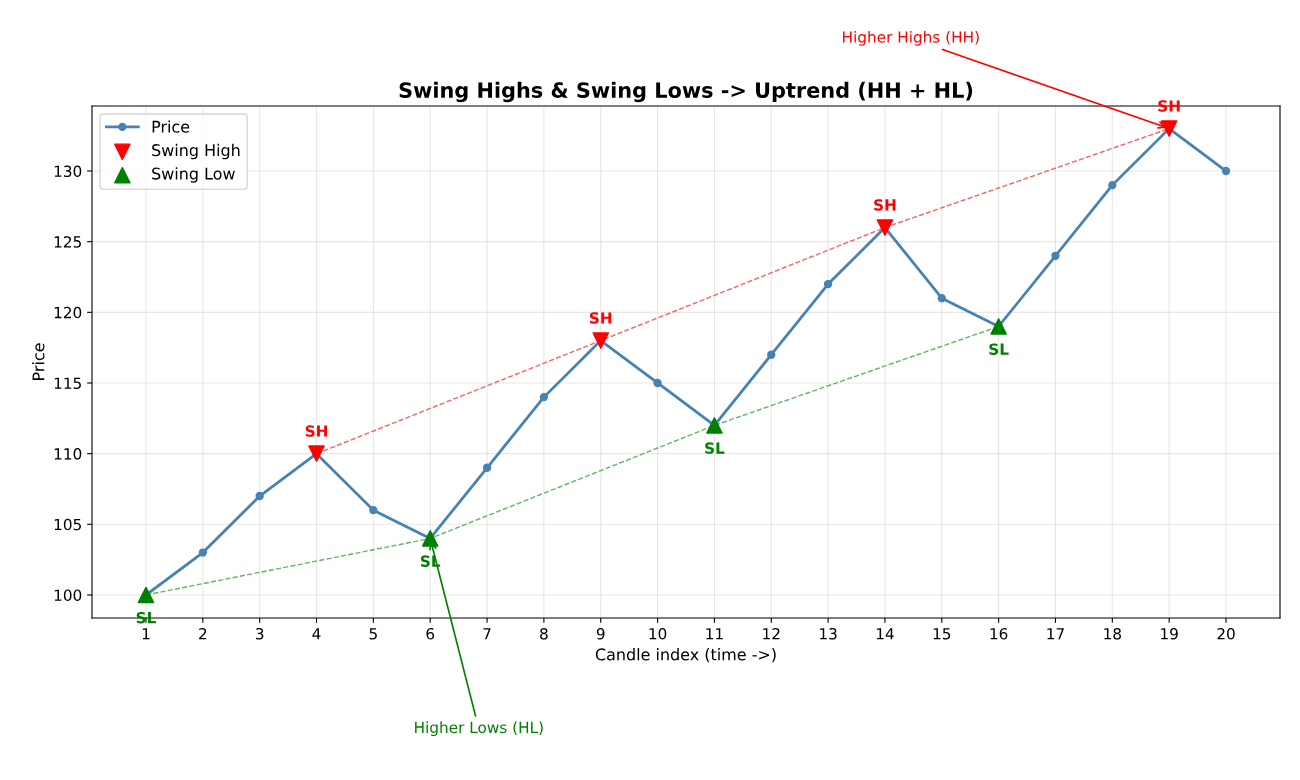 The width and height of the screenshot is (1300, 780). What do you see at coordinates (193, 175) in the screenshot?
I see `legend-label: Swing Low` at bounding box center [193, 175].